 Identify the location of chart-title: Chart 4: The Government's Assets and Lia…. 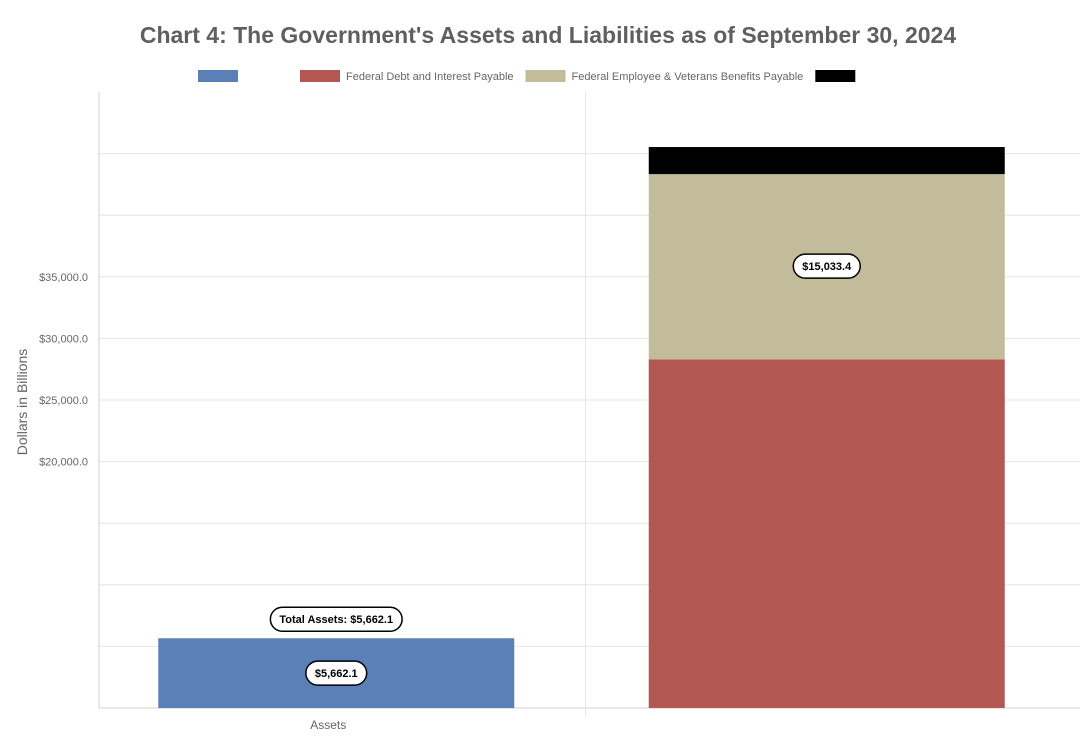
(548, 35).